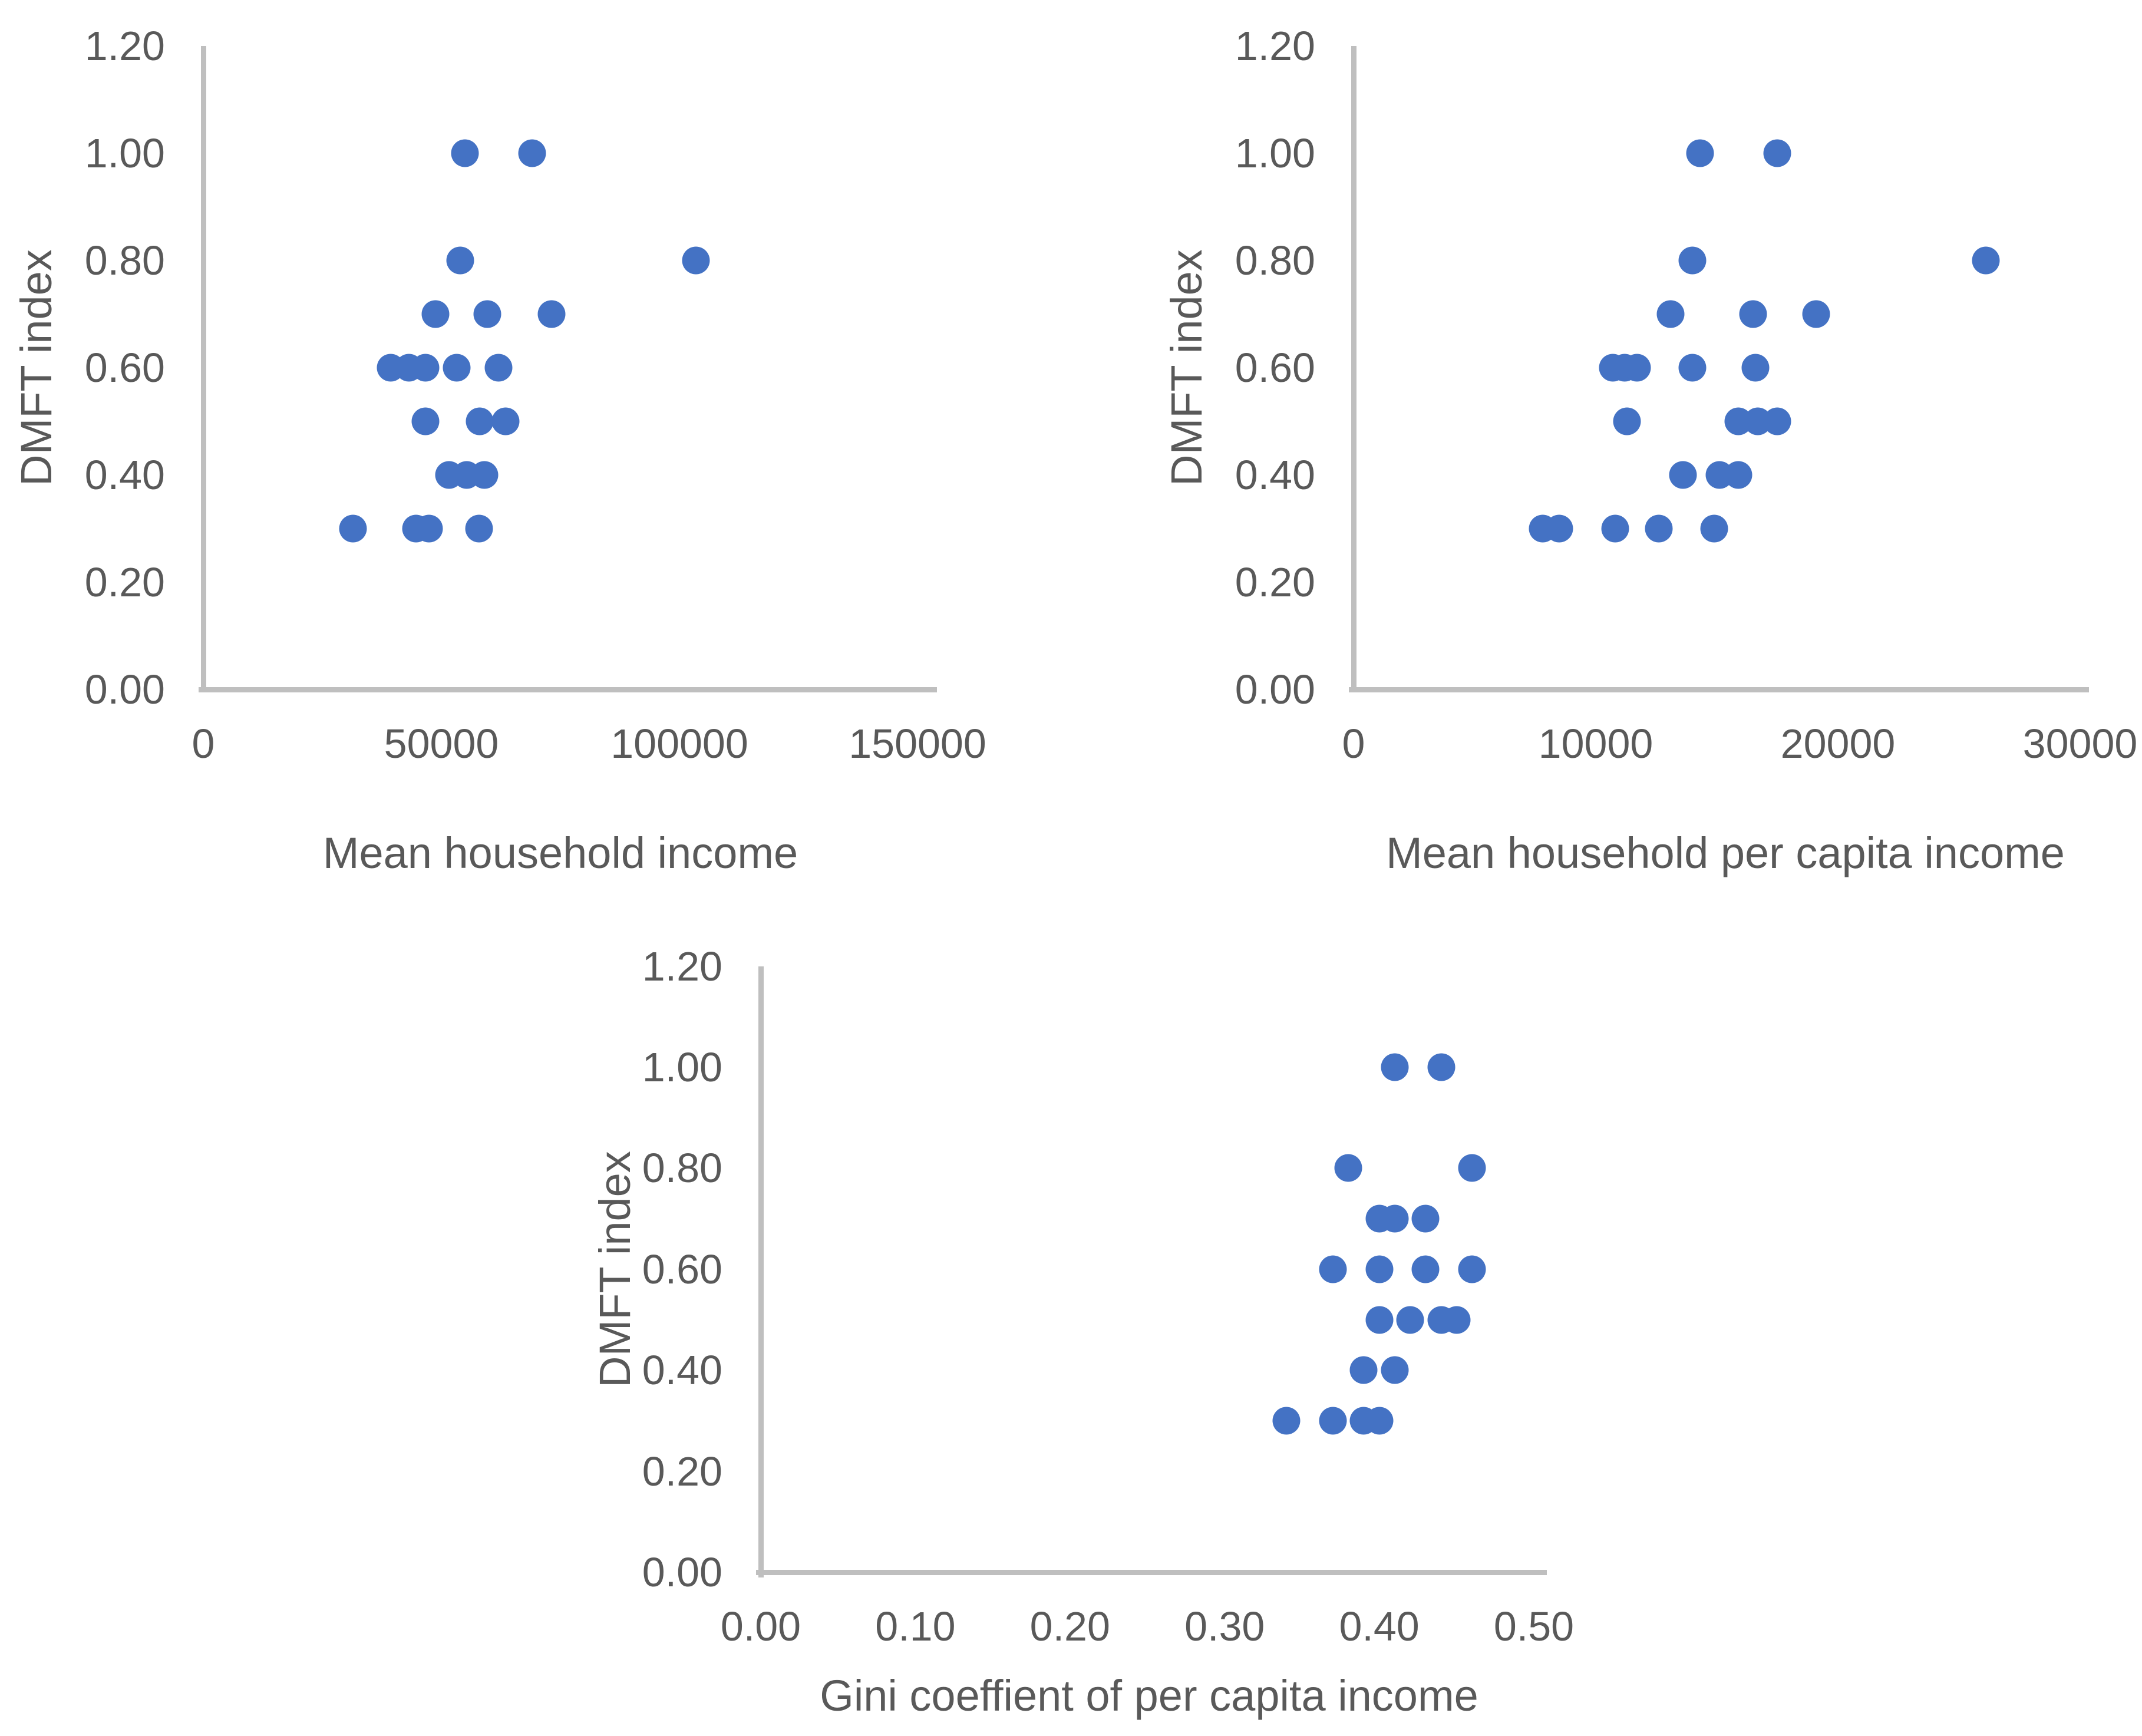  What do you see at coordinates (1224, 1626) in the screenshot?
I see `x-axis-tick-label: 0.30` at bounding box center [1224, 1626].